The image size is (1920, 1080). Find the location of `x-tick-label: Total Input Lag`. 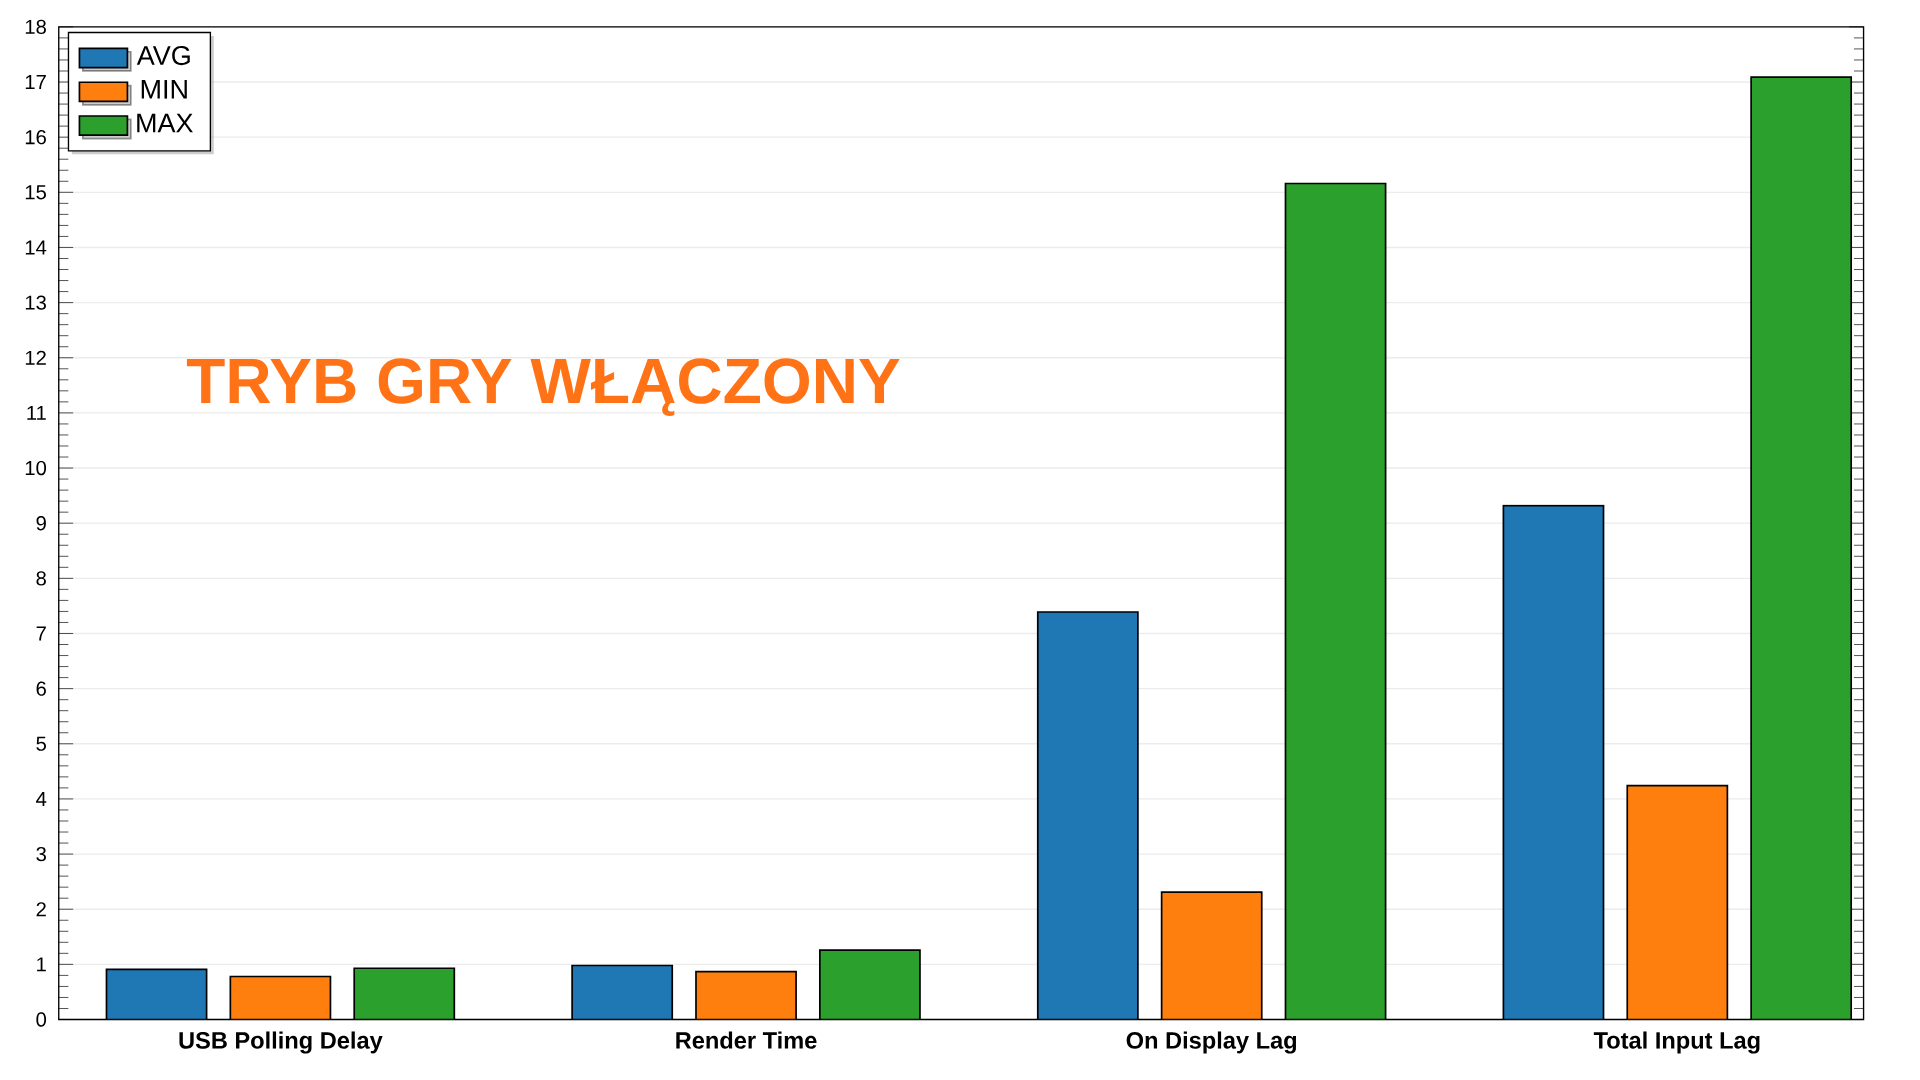

x-tick-label: Total Input Lag is located at coordinates (1676, 1042).